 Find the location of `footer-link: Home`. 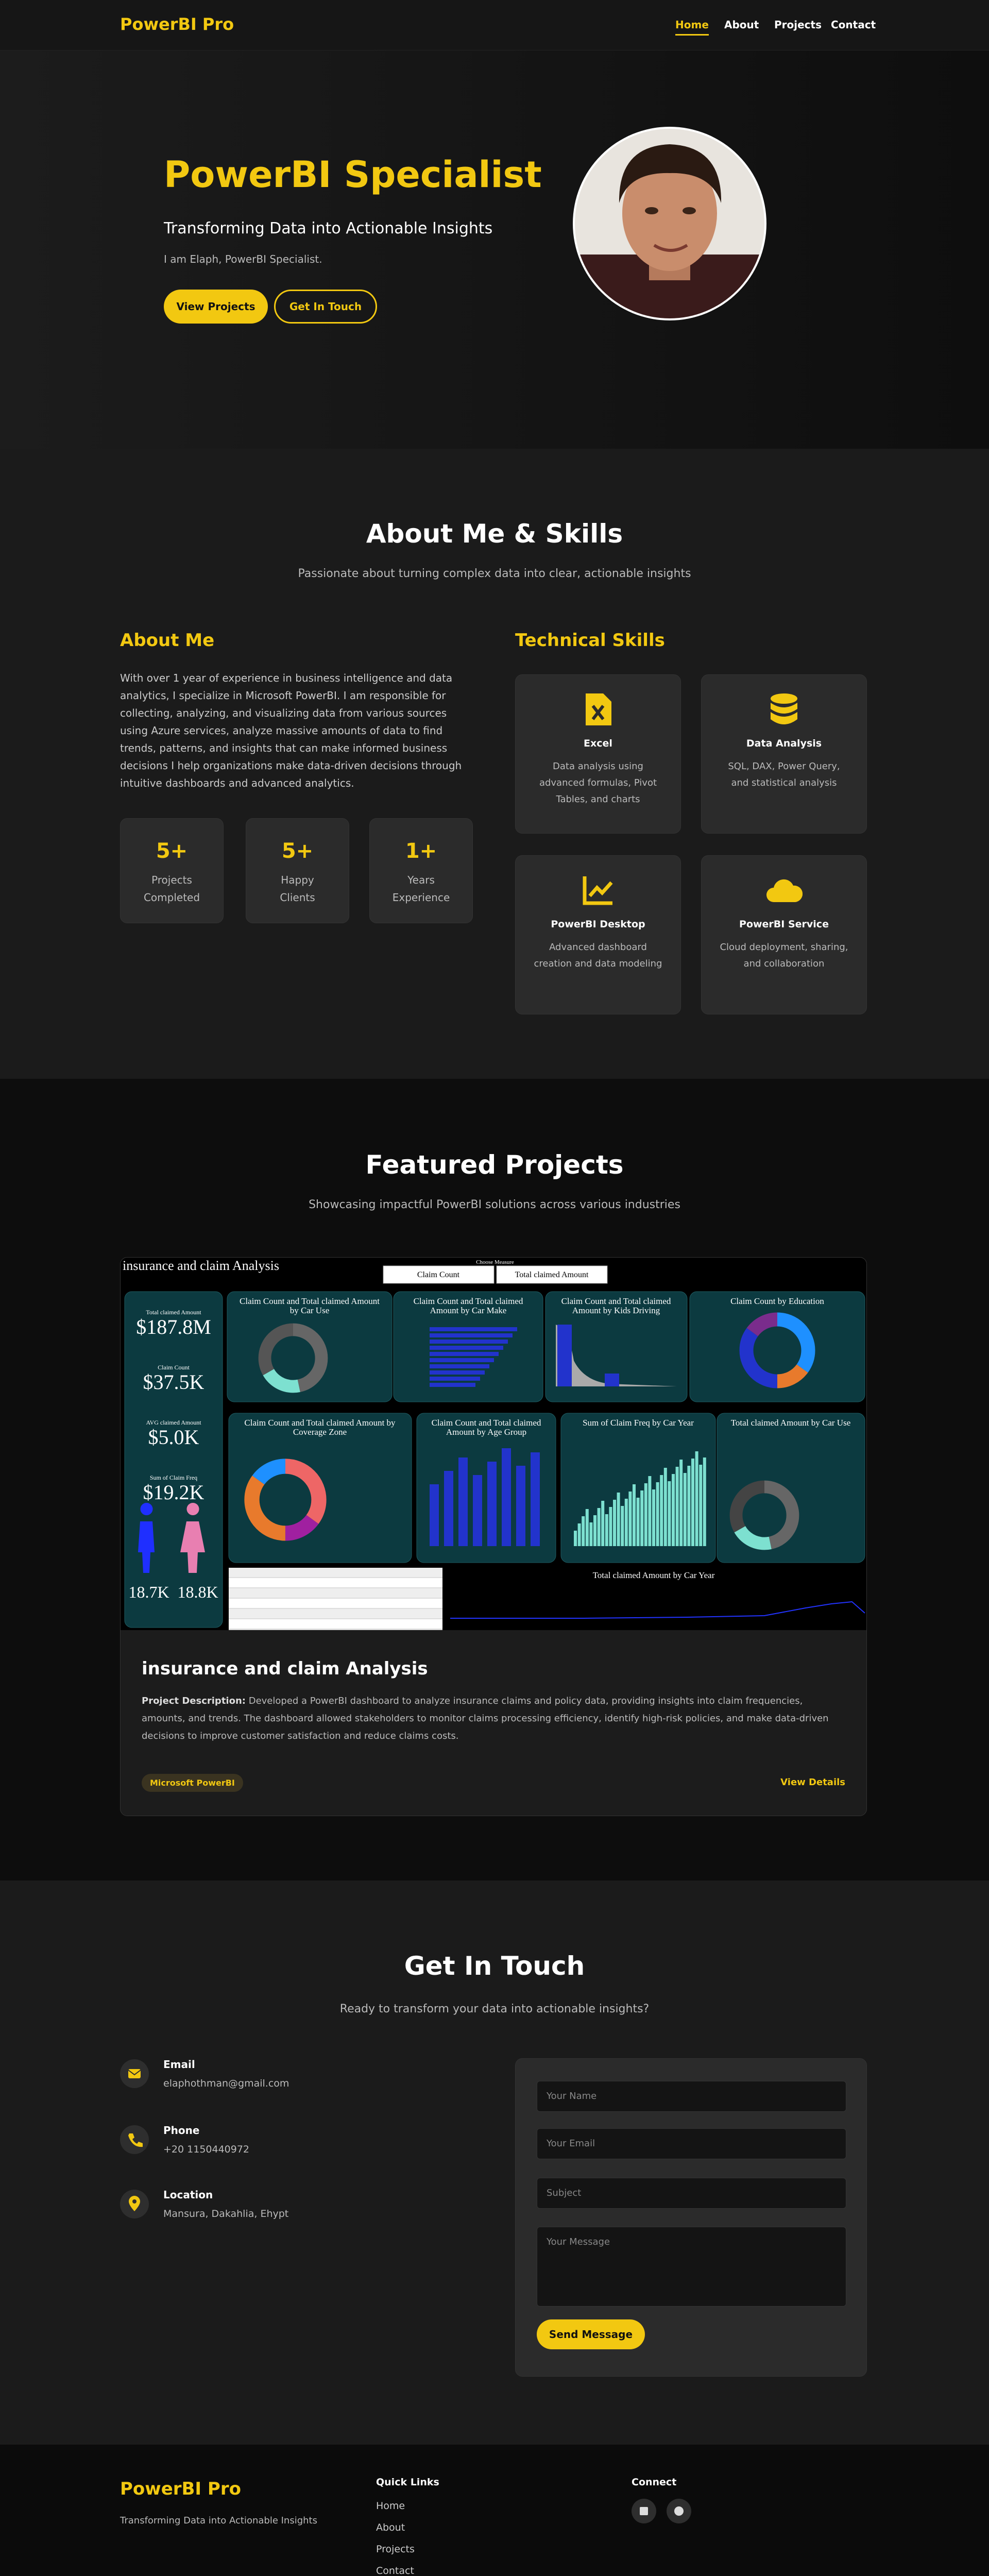

footer-link: Home is located at coordinates (390, 2506).